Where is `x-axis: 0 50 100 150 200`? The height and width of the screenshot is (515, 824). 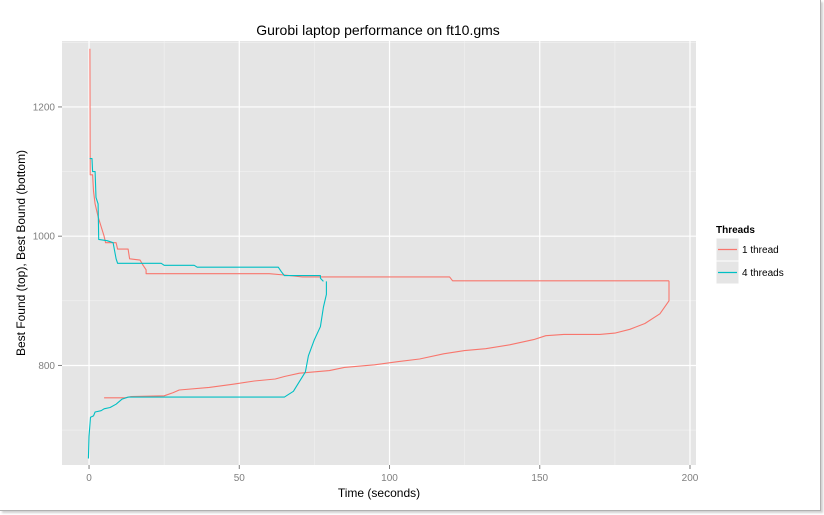 x-axis: 0 50 100 150 200 is located at coordinates (392, 474).